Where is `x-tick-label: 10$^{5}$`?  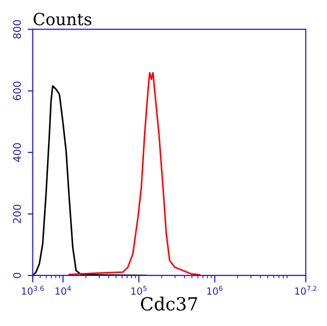 x-tick-label: 10$^{5}$ is located at coordinates (139, 290).